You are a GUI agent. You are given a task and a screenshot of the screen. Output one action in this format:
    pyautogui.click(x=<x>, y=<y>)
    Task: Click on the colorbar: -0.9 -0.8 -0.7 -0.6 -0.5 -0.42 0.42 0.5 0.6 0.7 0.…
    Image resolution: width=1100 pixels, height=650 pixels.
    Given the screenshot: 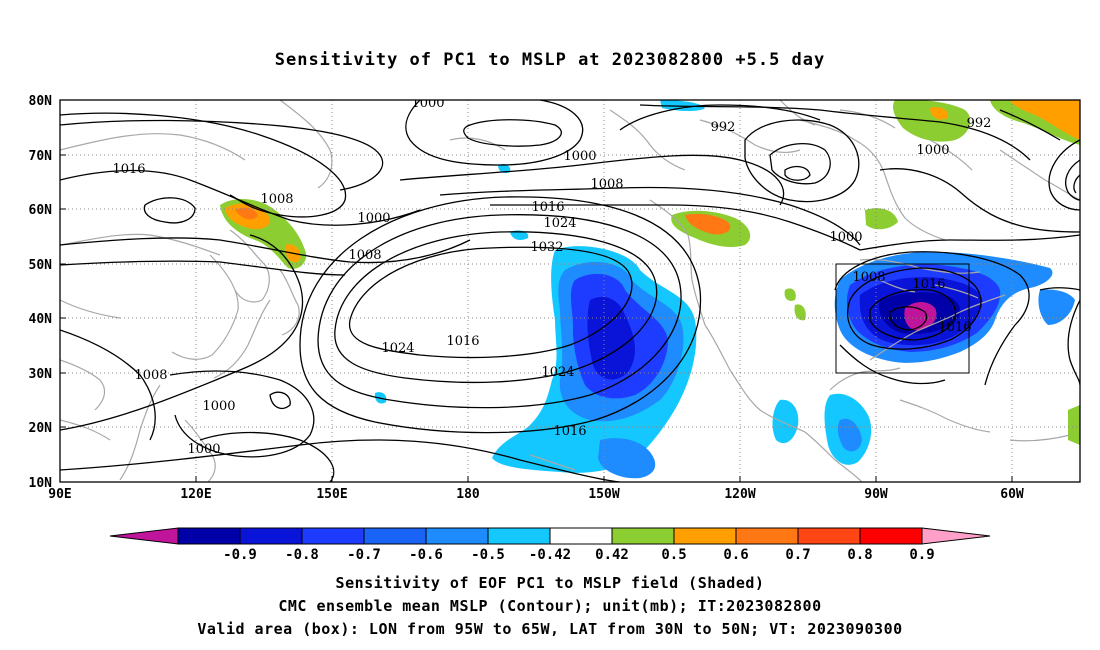 What is the action you would take?
    pyautogui.click(x=550, y=545)
    